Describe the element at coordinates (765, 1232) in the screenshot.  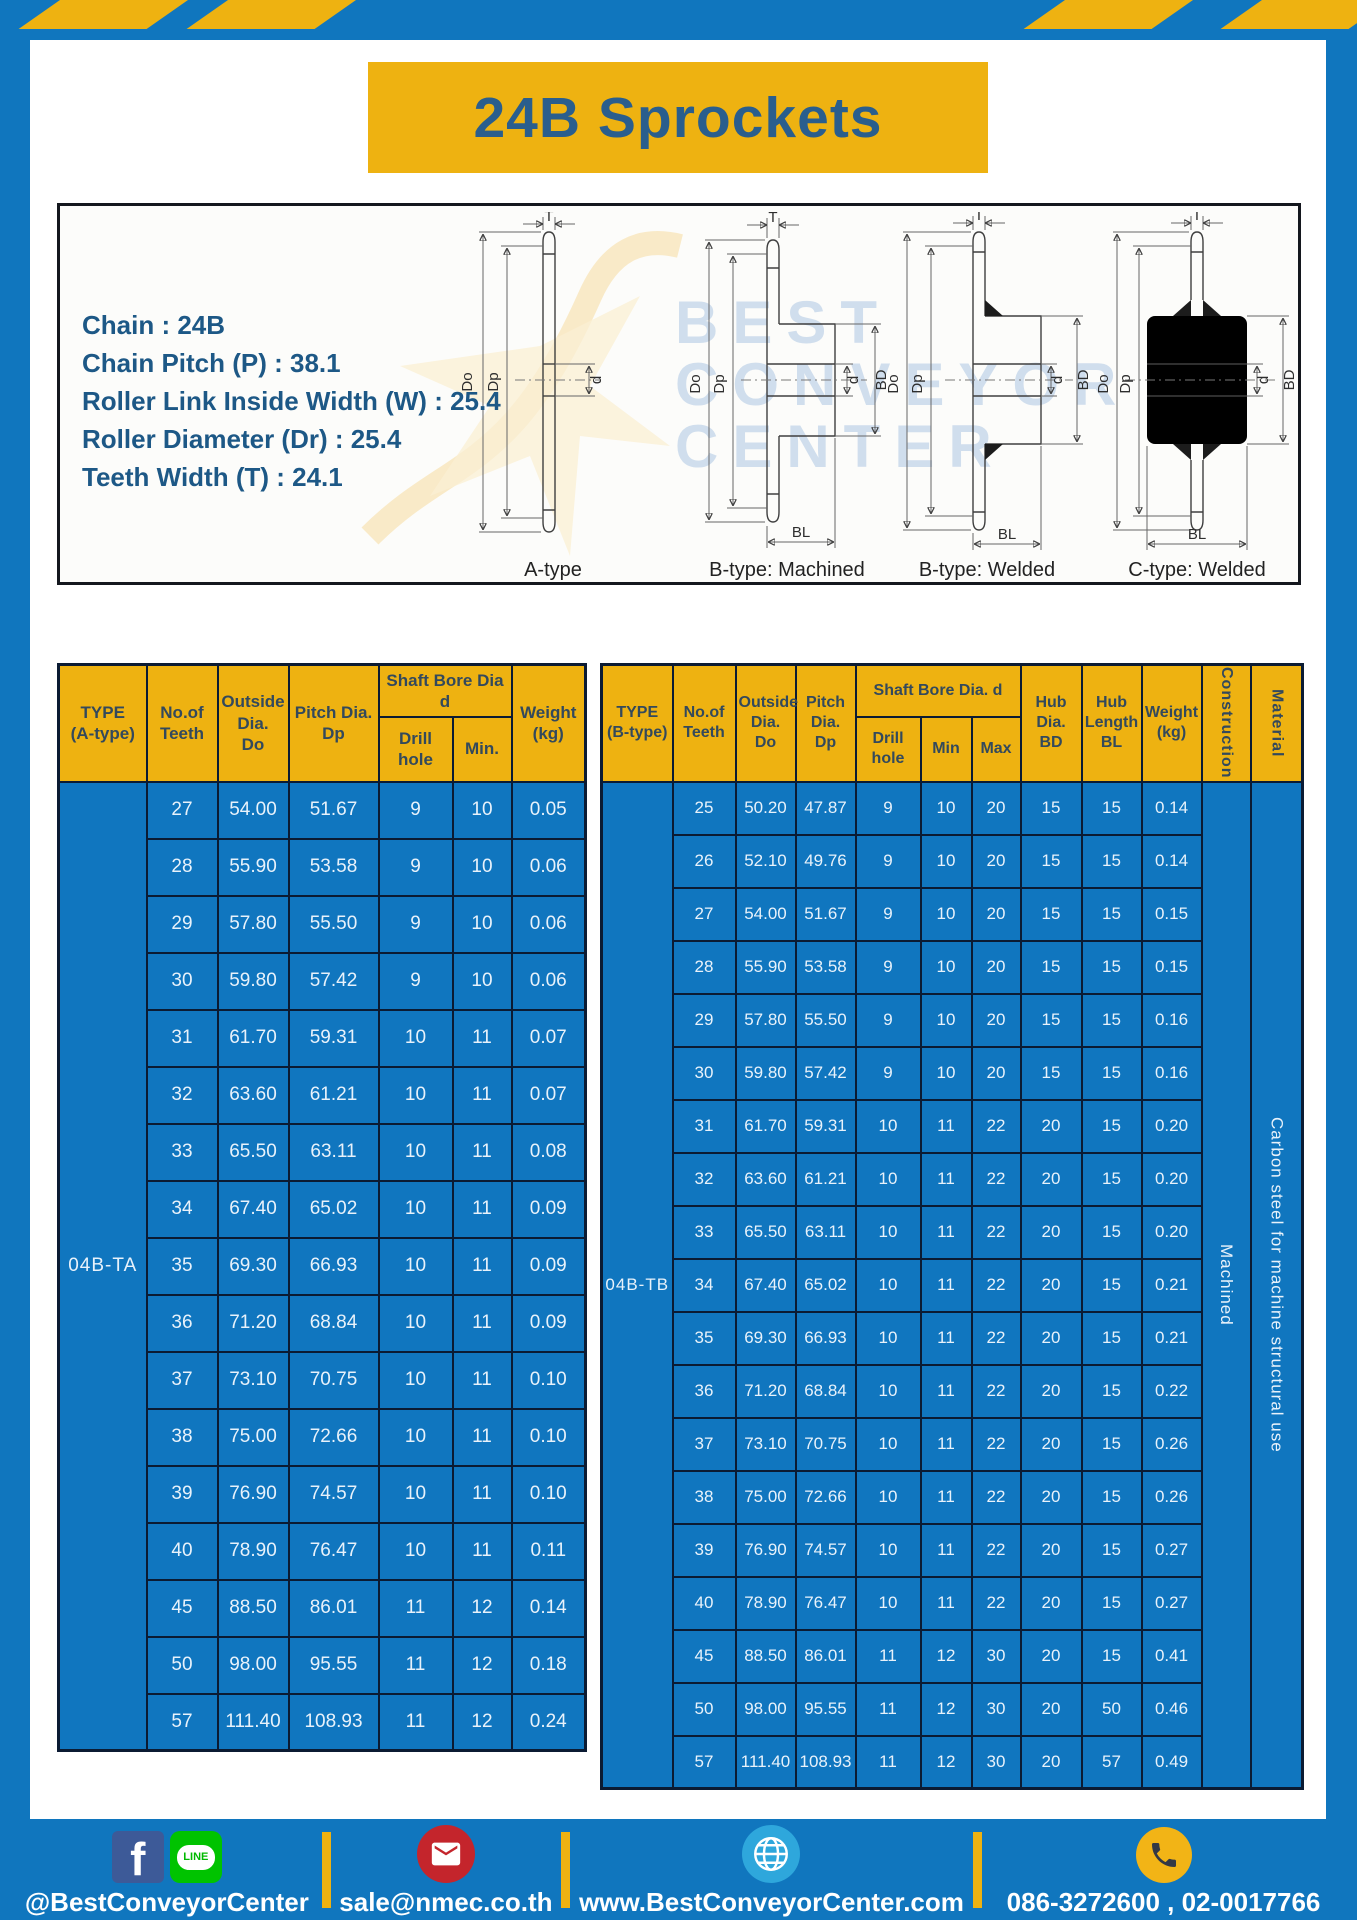
I see `data-cell: 65.50` at that location.